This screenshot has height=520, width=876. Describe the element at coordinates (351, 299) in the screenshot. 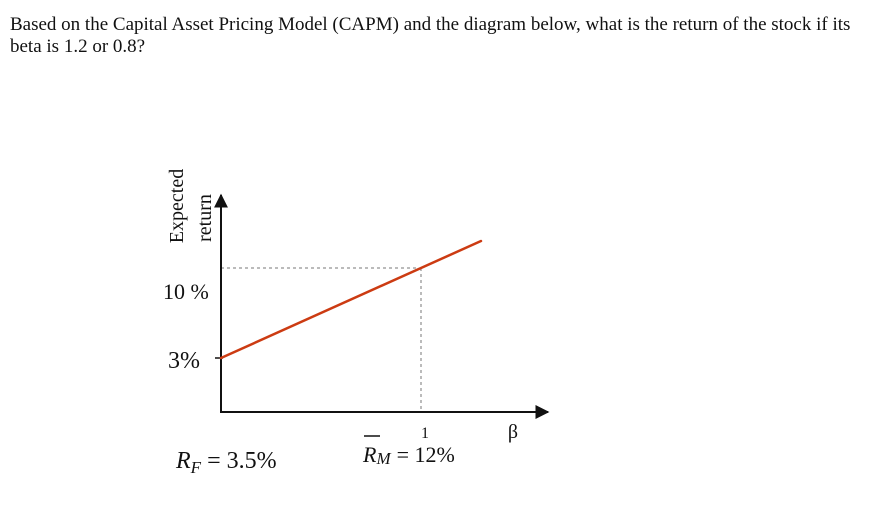

I see `security-market-line` at that location.